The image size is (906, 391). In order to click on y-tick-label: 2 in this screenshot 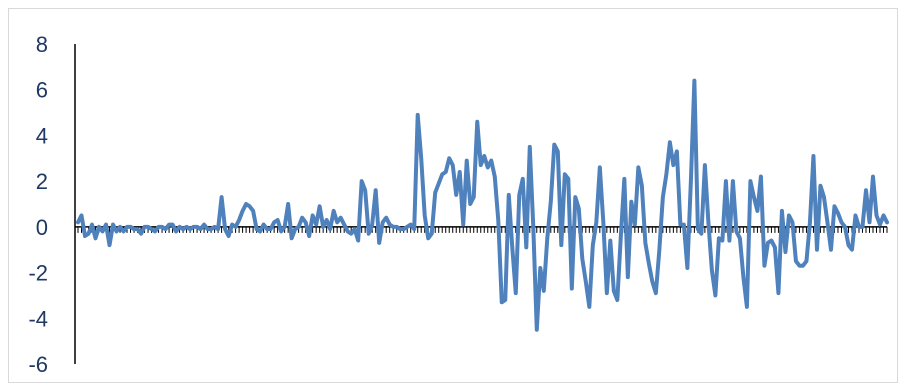, I will do `click(42, 181)`.